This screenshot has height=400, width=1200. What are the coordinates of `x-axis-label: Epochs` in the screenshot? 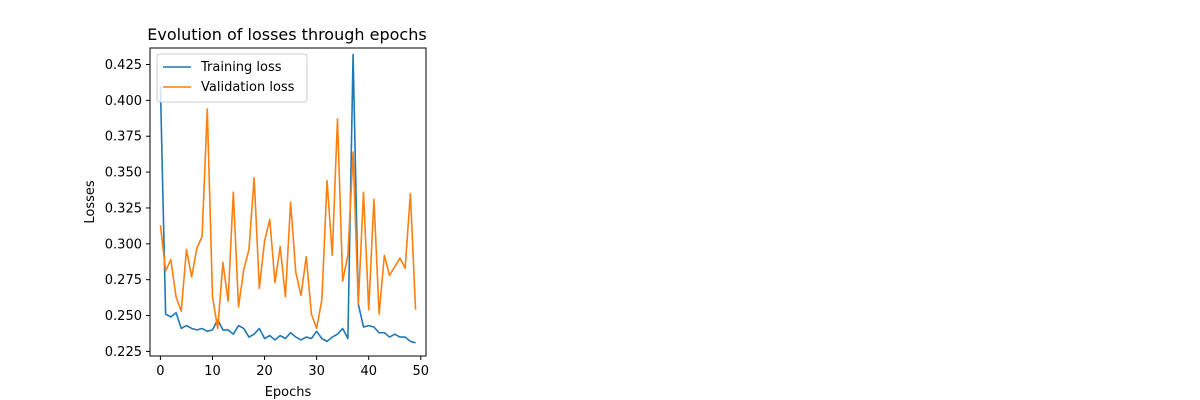 It's located at (288, 392).